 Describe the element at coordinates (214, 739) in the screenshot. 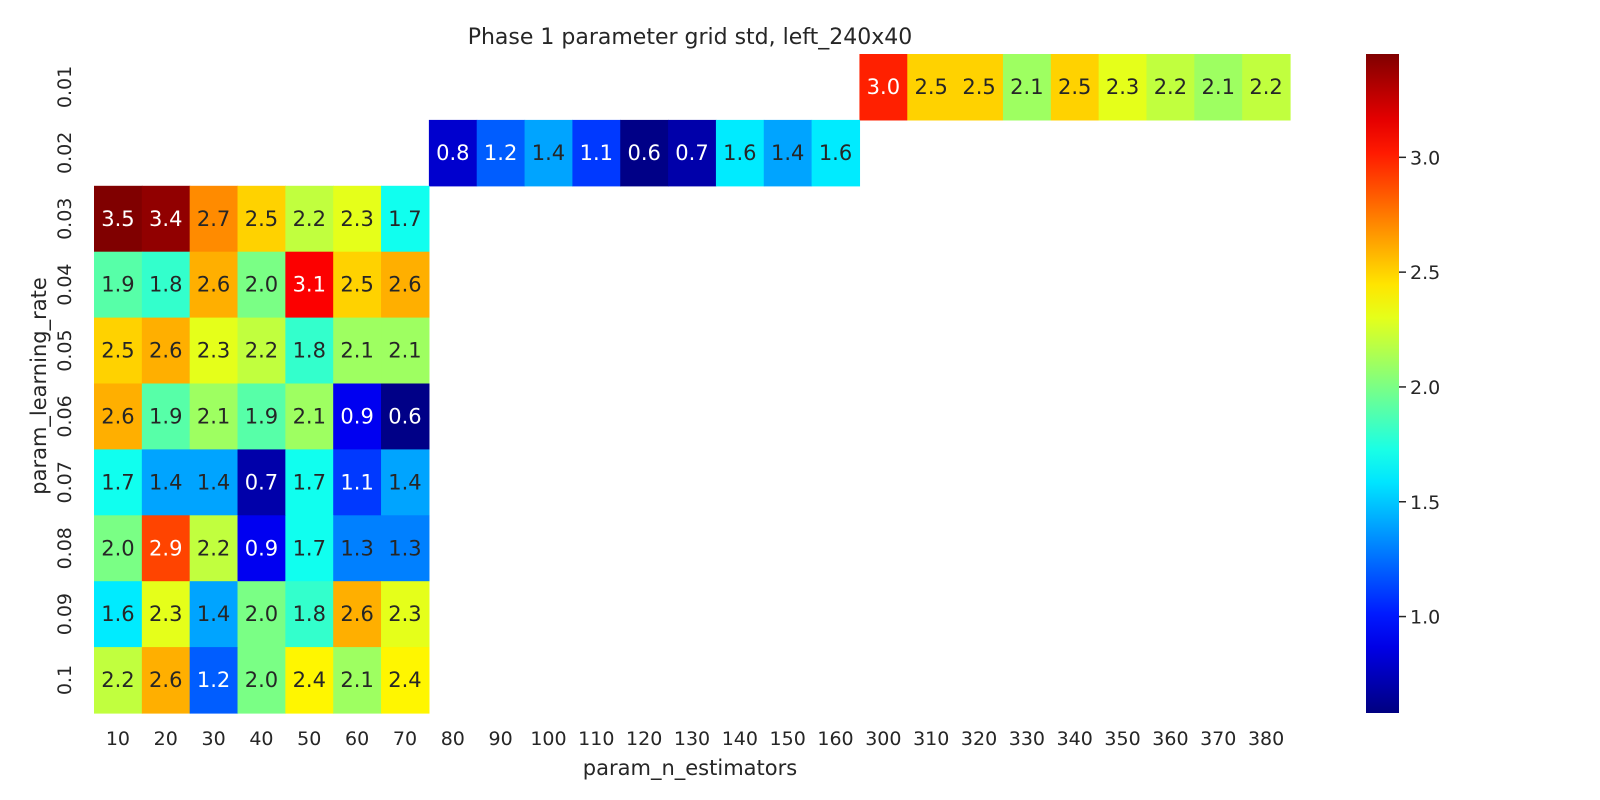

I see `x-tick-label: 30` at that location.